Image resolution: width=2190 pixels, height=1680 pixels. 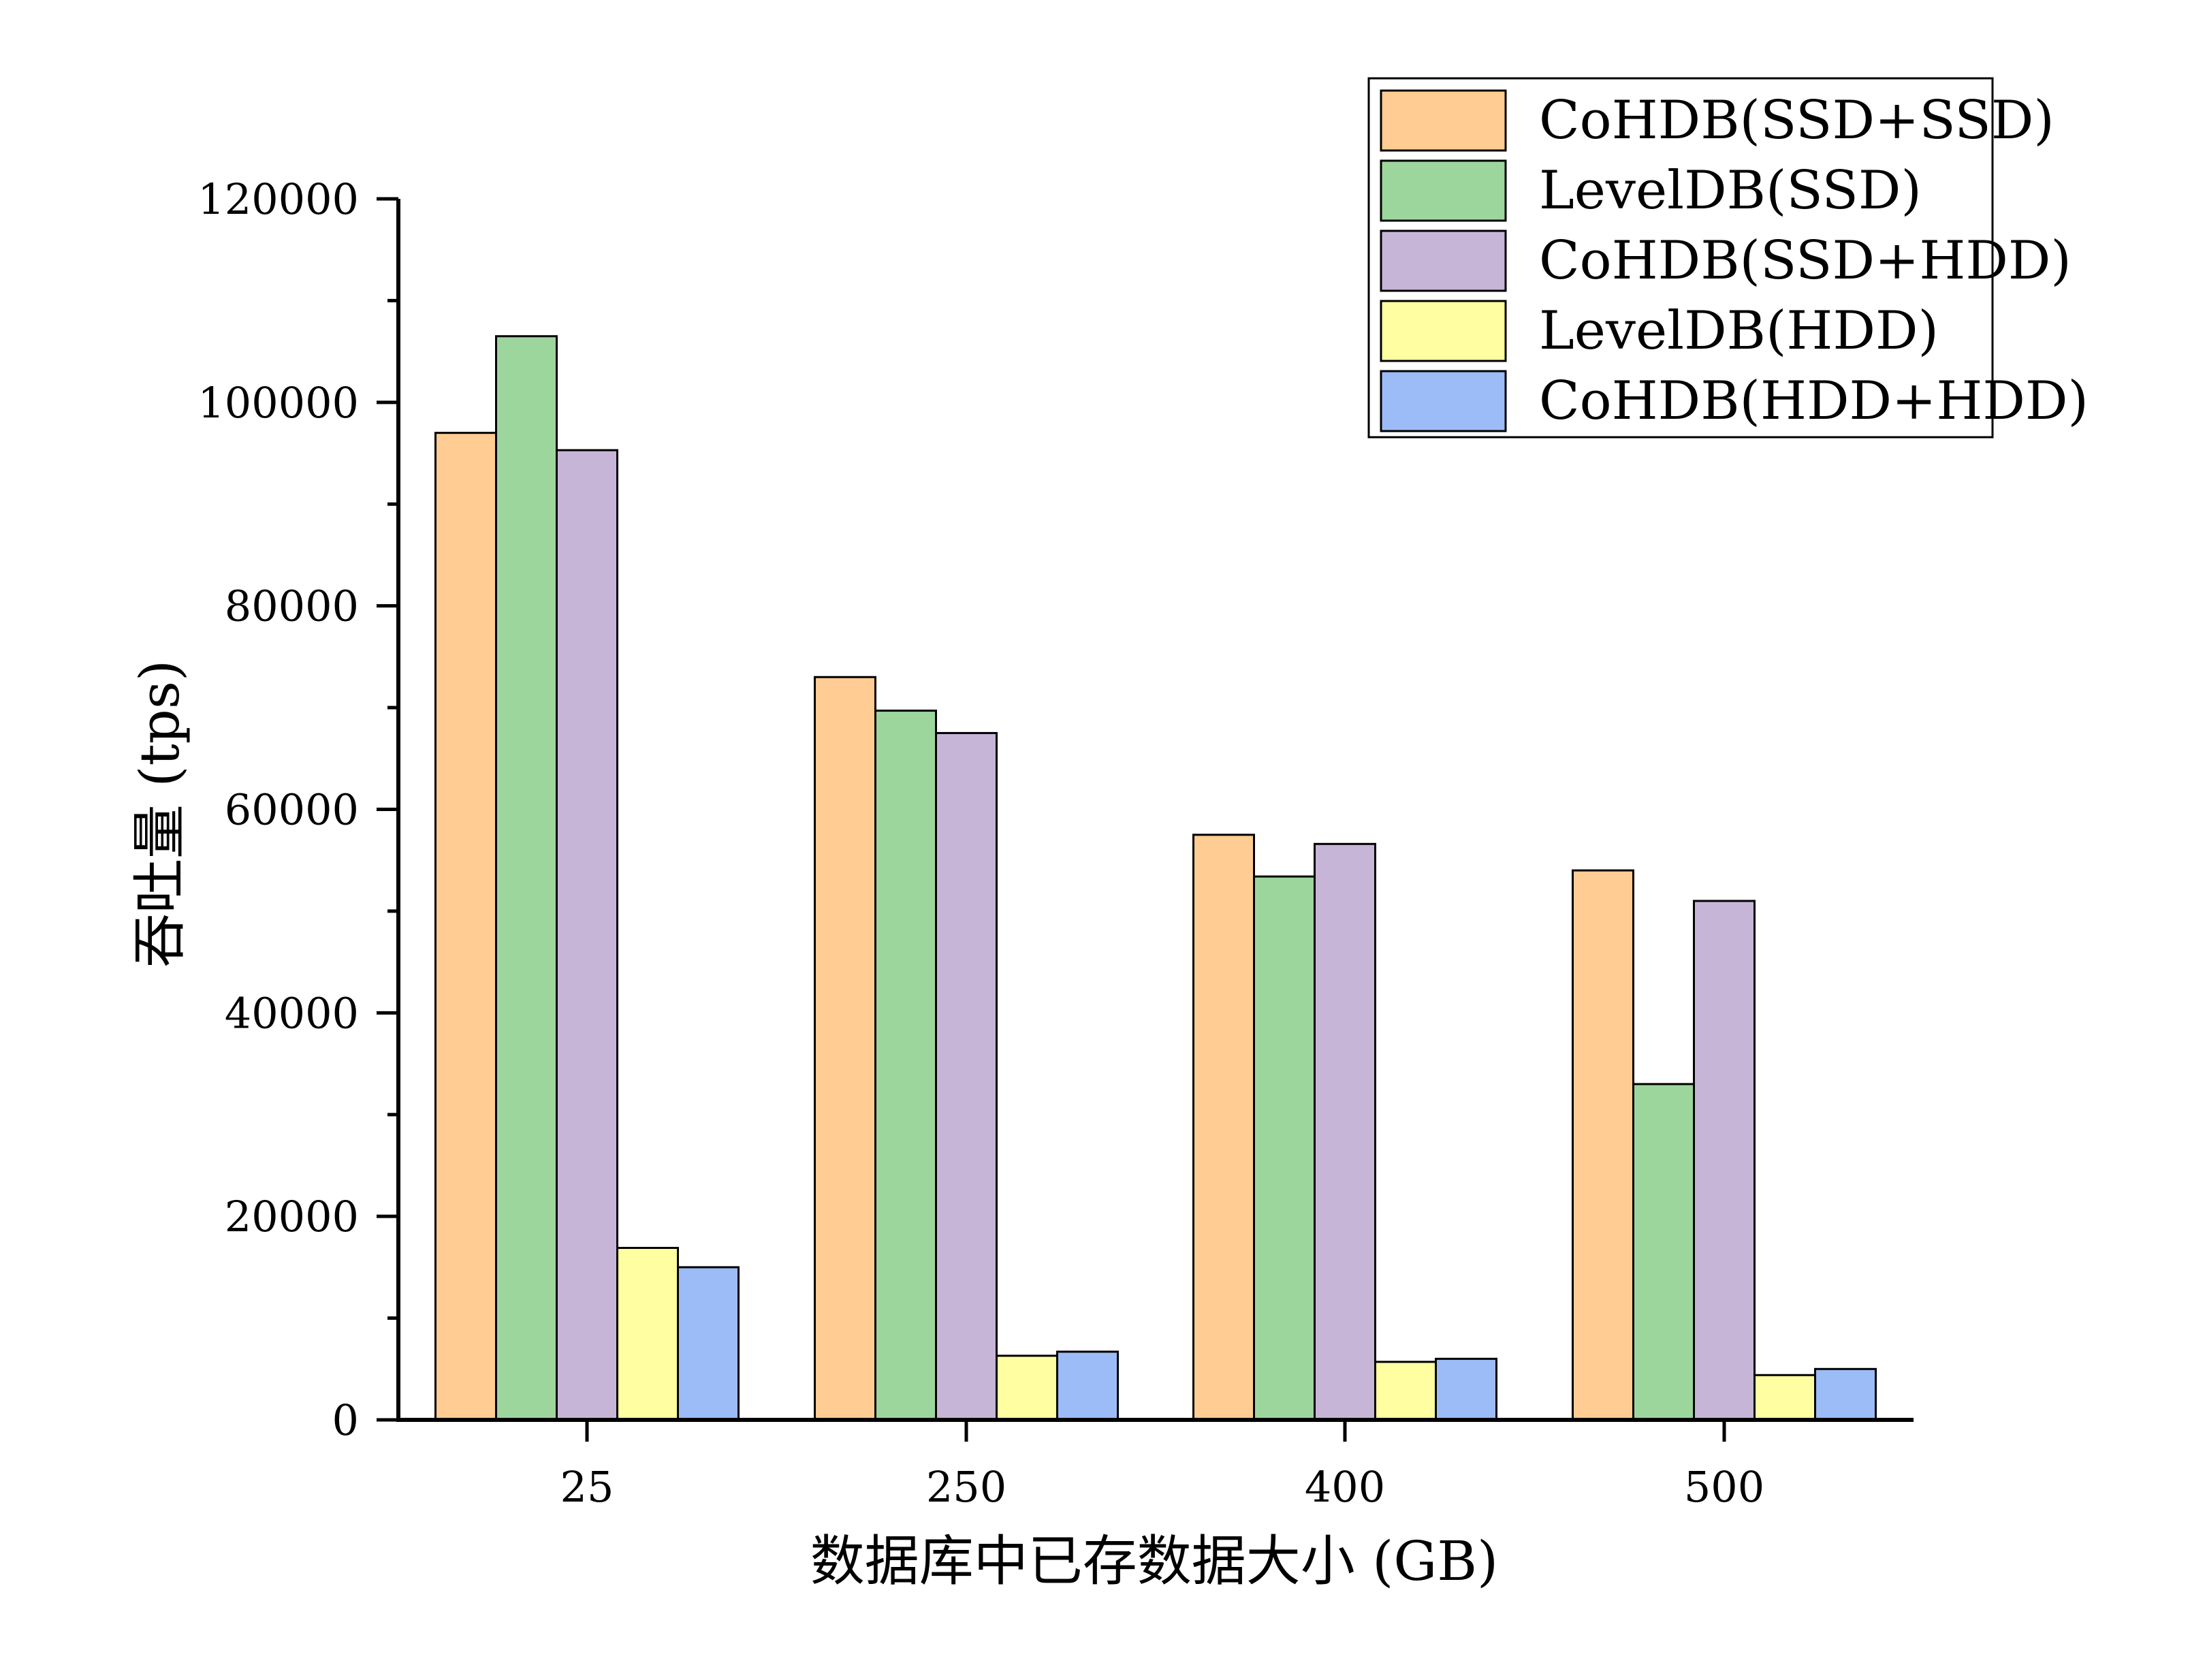 What do you see at coordinates (292, 606) in the screenshot?
I see `y-tick-label: 80000` at bounding box center [292, 606].